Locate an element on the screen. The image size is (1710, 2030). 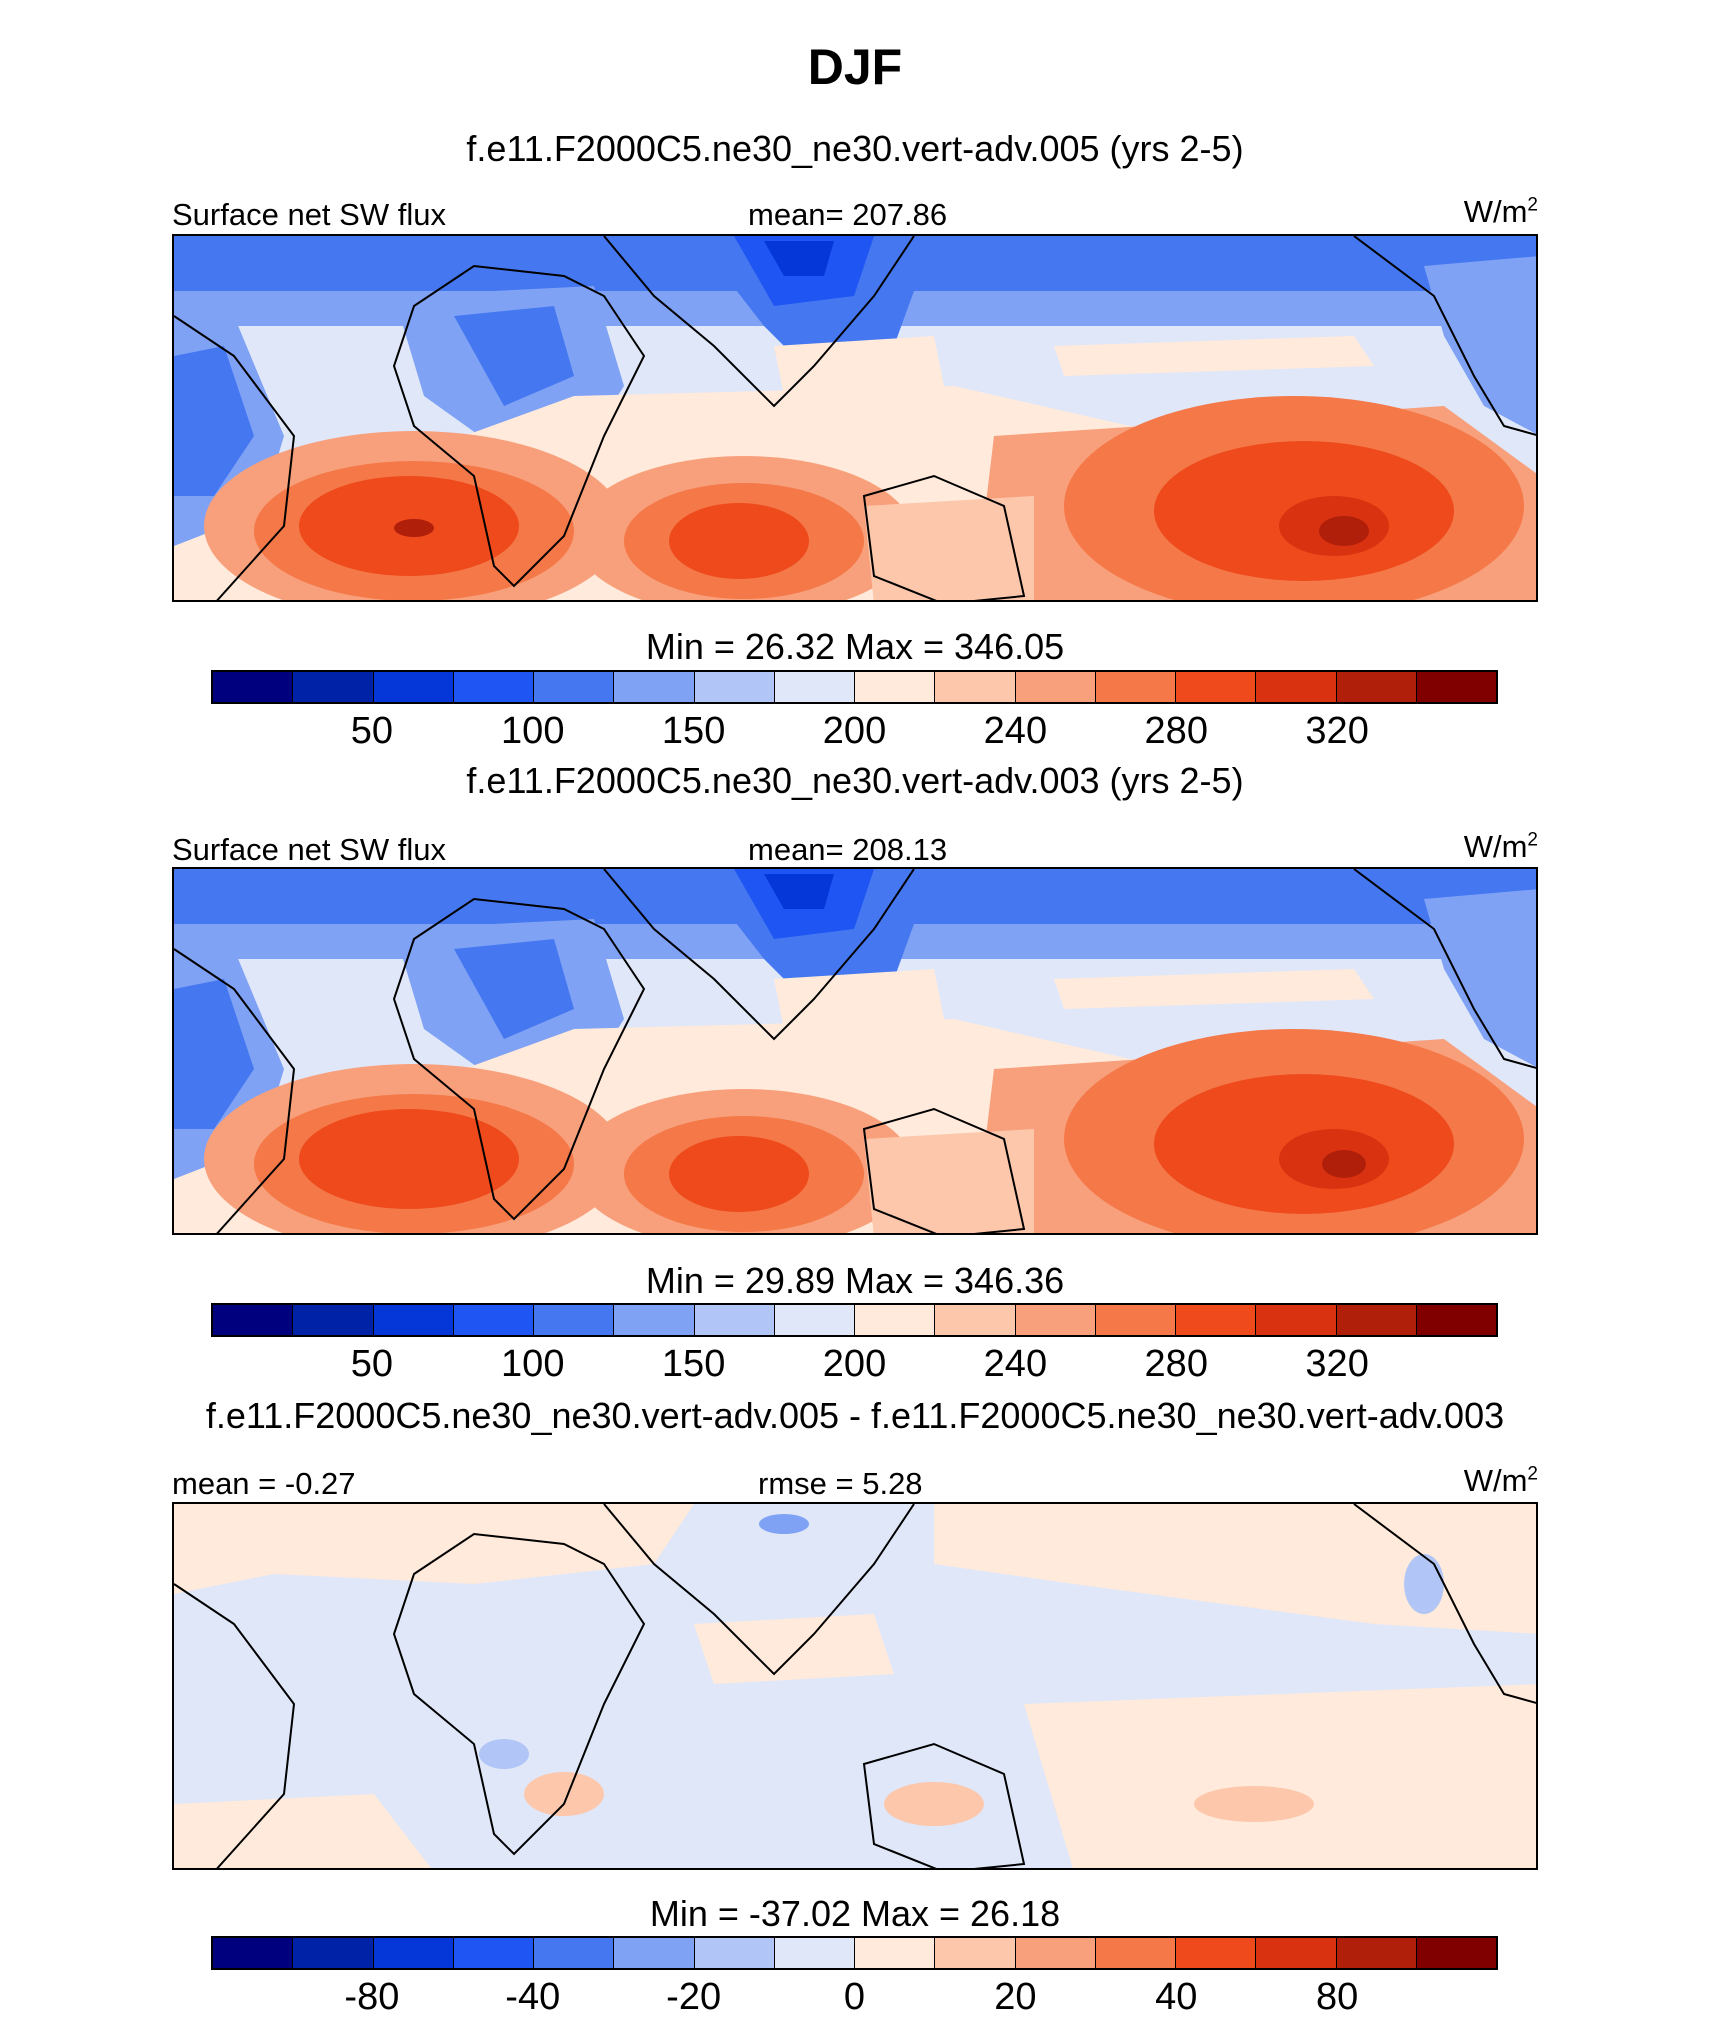
panel-1-units: W/m2 is located at coordinates (1500, 211).